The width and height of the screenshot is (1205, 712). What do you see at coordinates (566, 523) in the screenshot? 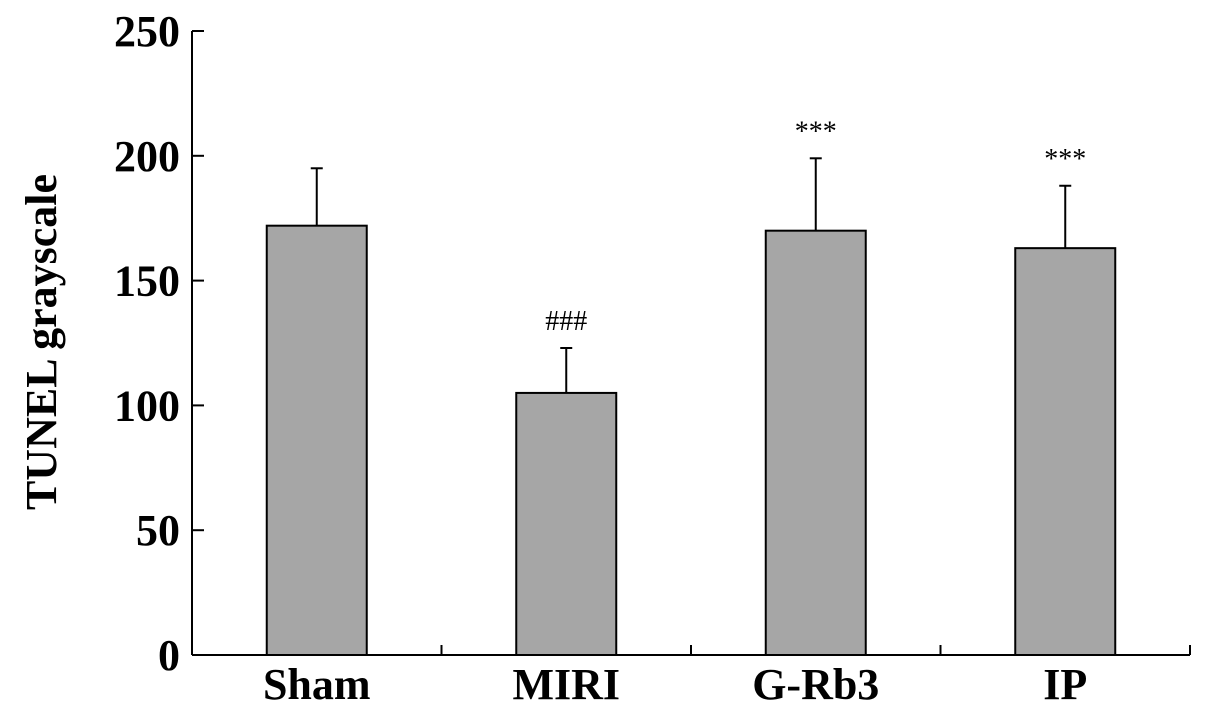
I see `bar-miri` at bounding box center [566, 523].